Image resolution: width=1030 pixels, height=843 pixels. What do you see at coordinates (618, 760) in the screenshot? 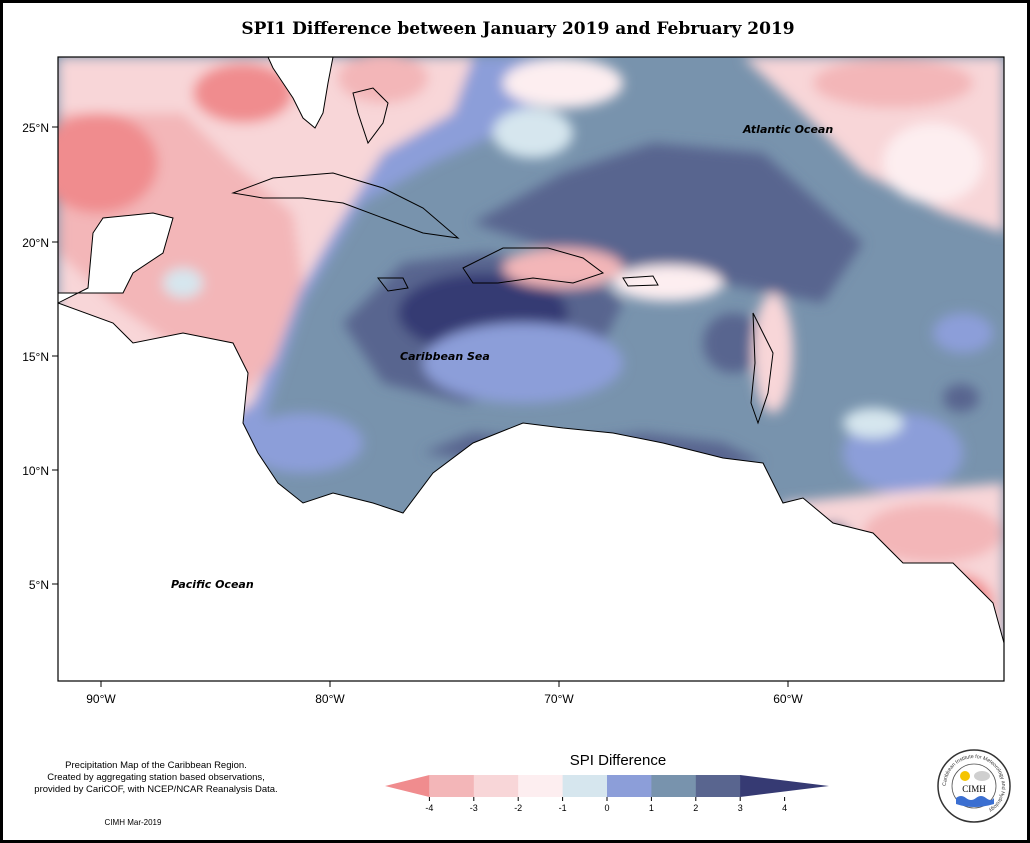
I see `legend-title: SPI Difference` at bounding box center [618, 760].